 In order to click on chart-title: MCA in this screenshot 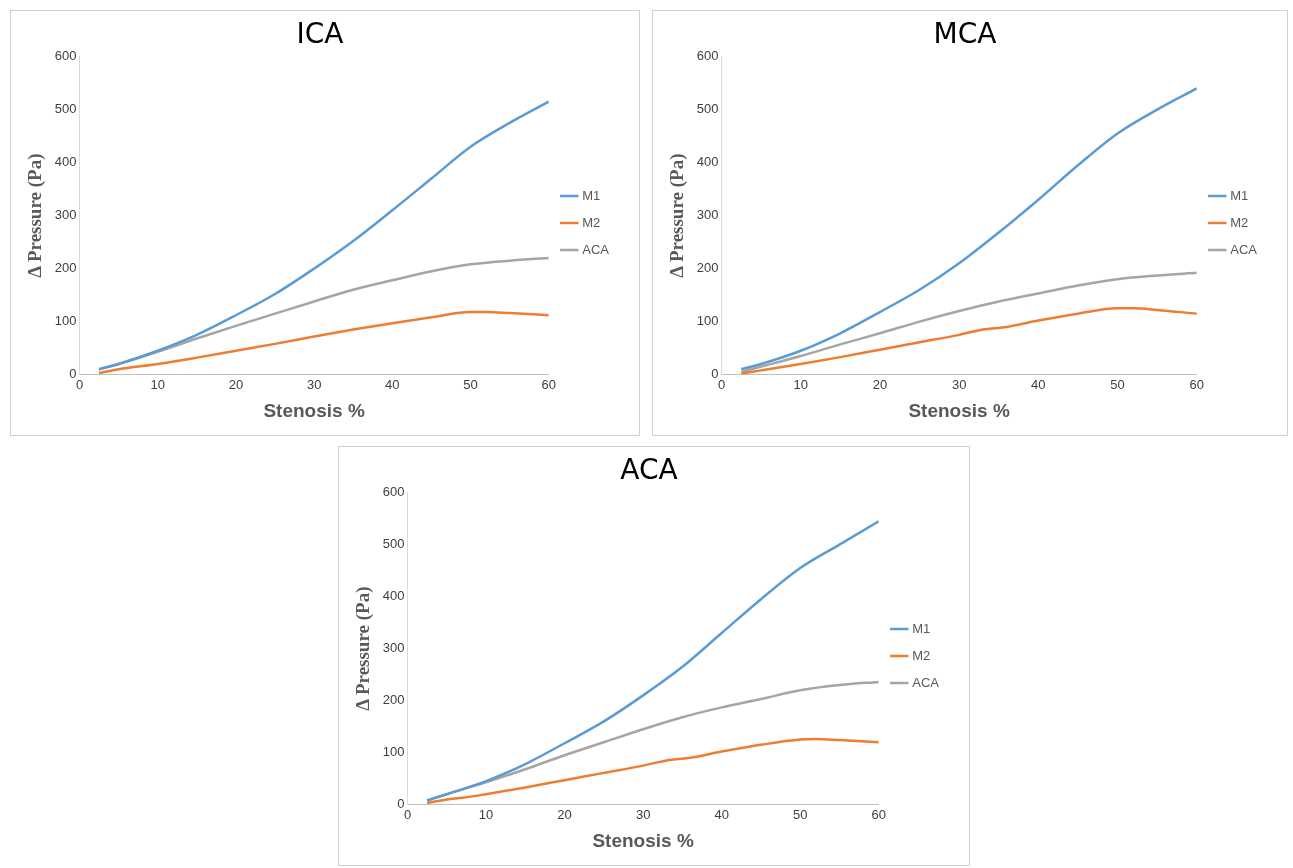, I will do `click(965, 34)`.